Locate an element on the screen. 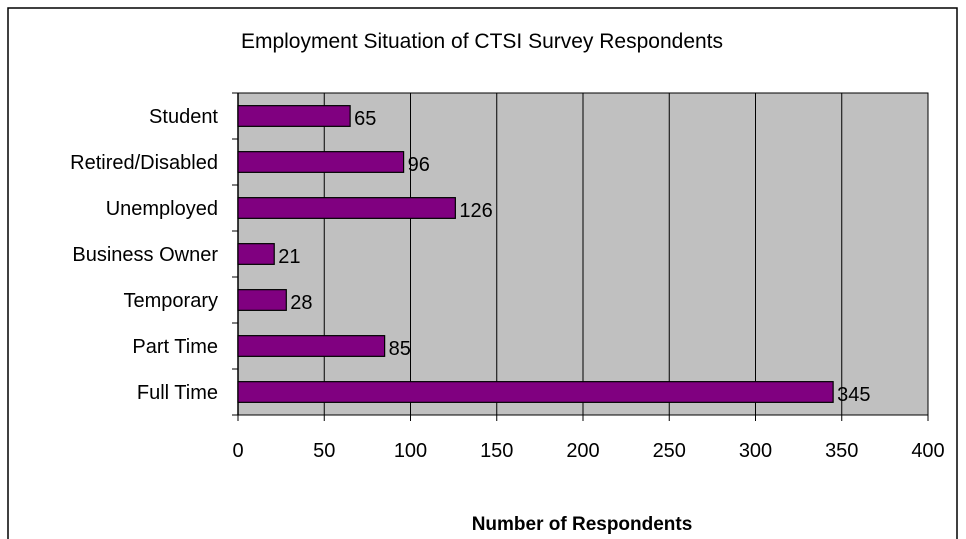 This screenshot has height=539, width=966. category-label: Business Owner is located at coordinates (145, 255).